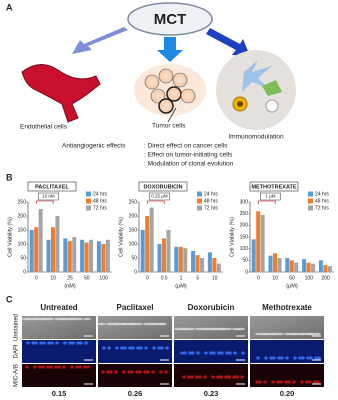 The height and width of the screenshot is (400, 338). What do you see at coordinates (211, 307) in the screenshot?
I see `column-header: Doxorubicin` at bounding box center [211, 307].